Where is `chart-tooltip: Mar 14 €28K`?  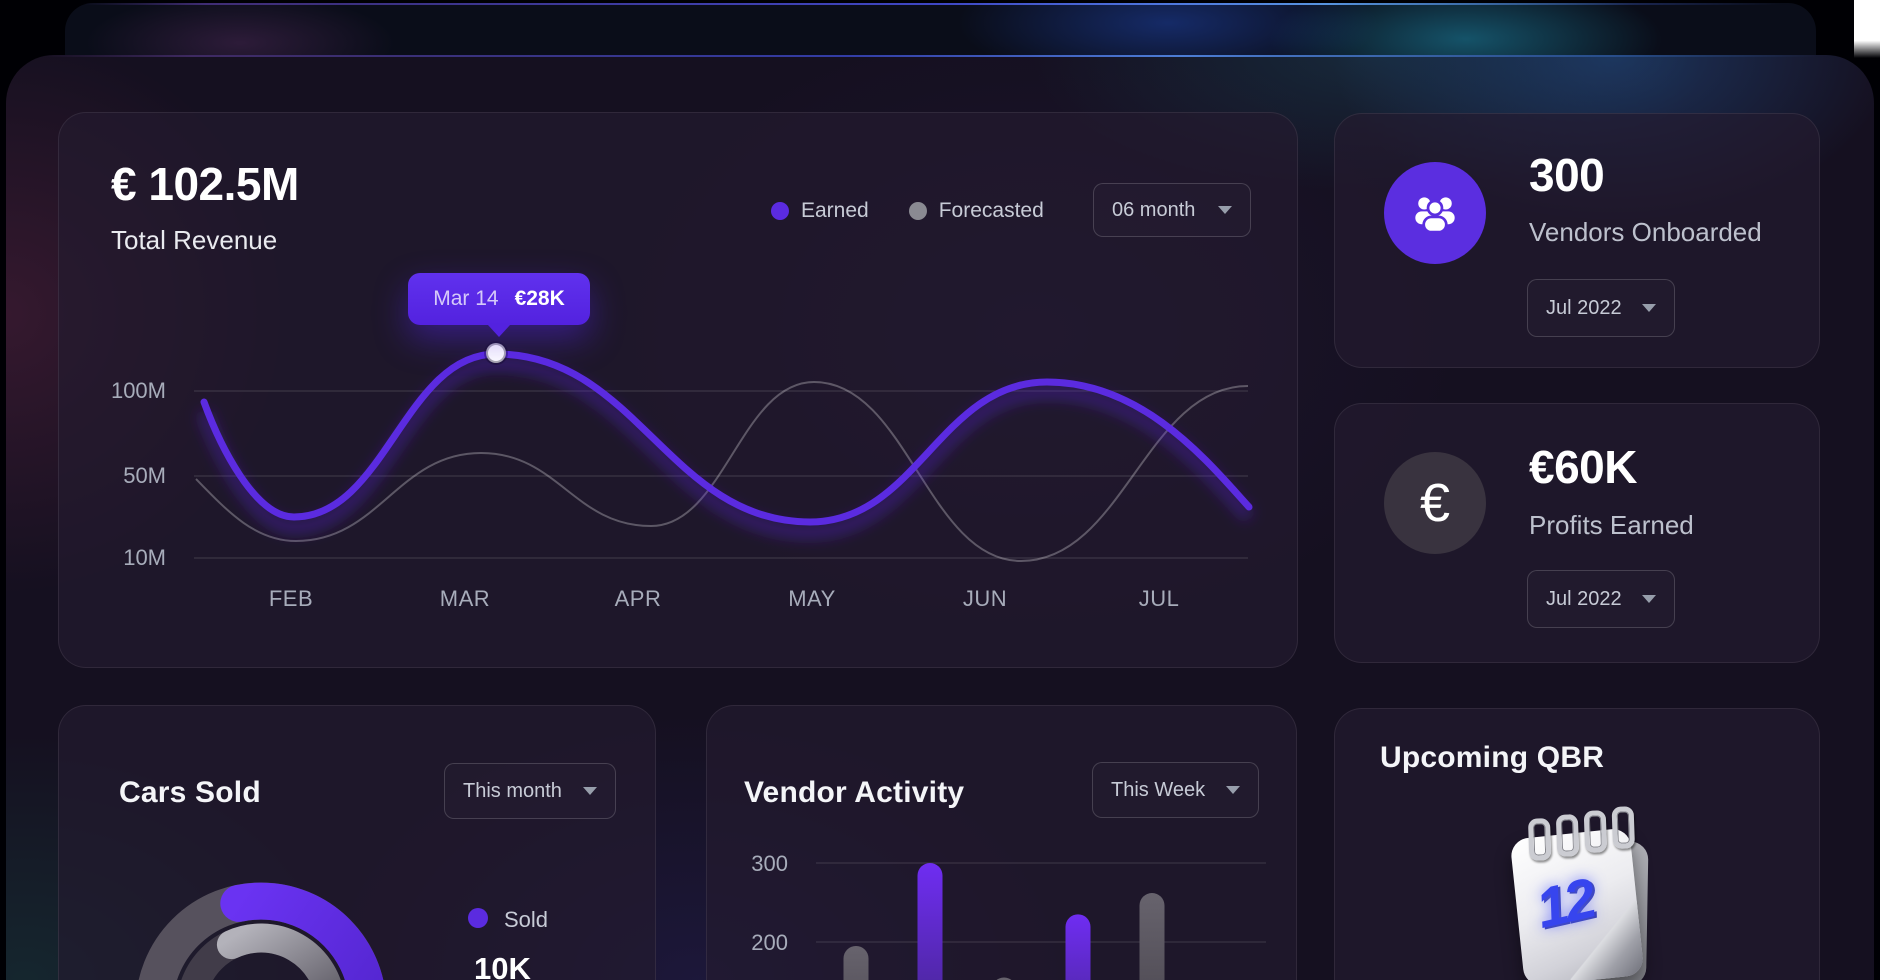 chart-tooltip: Mar 14 €28K is located at coordinates (499, 299).